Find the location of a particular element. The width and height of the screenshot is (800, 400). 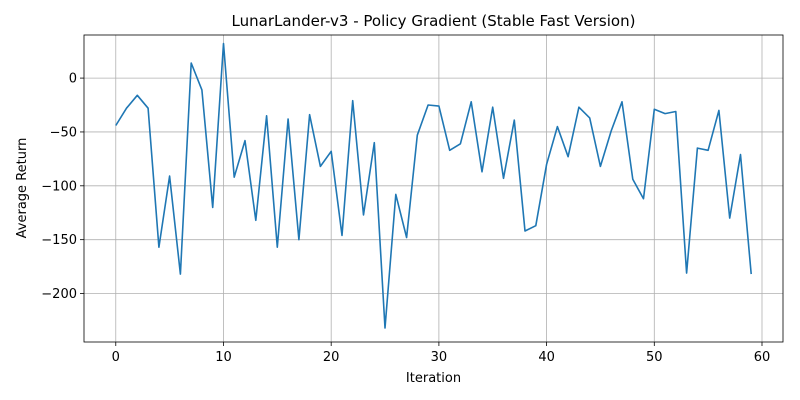

y-tick-label: −150 is located at coordinates (59, 240).